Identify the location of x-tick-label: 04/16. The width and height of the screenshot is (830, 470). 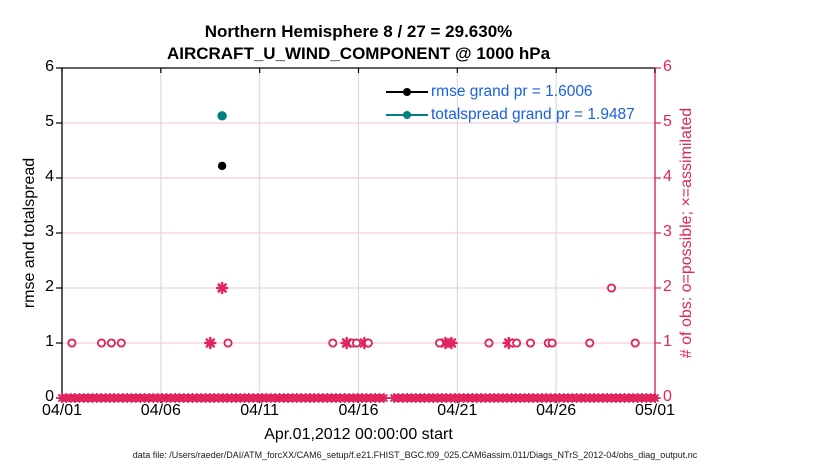
(358, 410).